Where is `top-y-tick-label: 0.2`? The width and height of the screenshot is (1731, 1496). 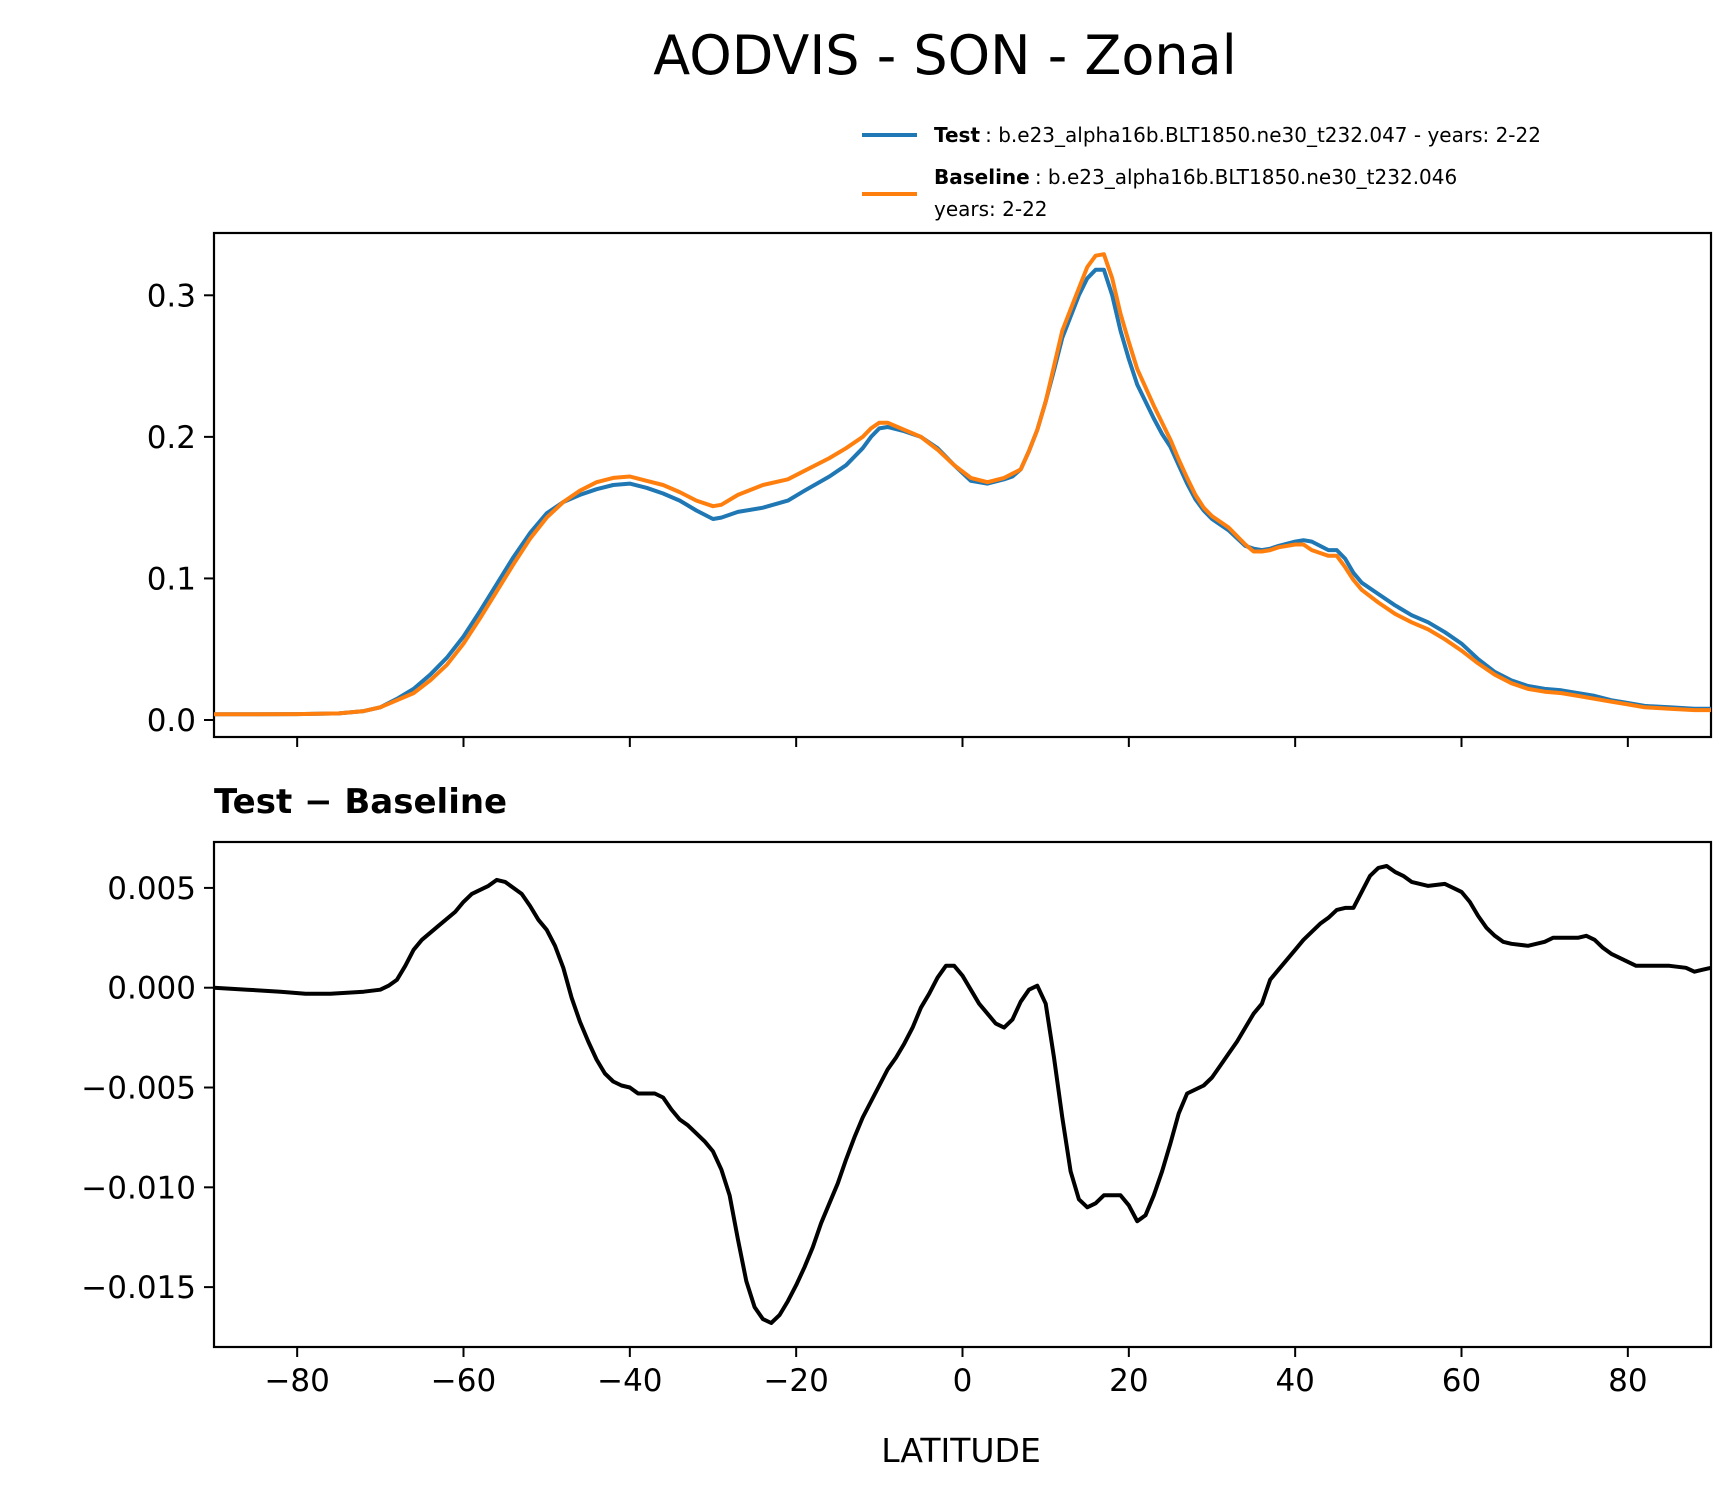
top-y-tick-label: 0.2 is located at coordinates (171, 438).